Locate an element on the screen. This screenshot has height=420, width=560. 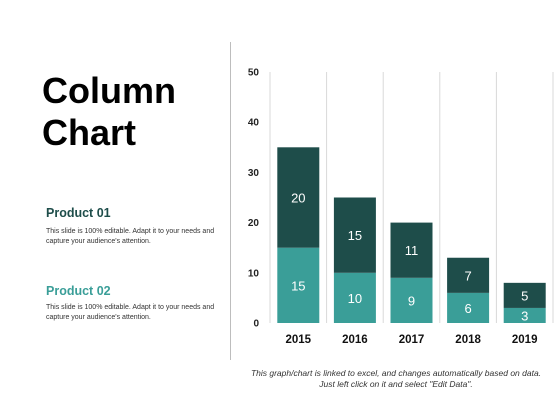
data-label: 3 is located at coordinates (524, 315).